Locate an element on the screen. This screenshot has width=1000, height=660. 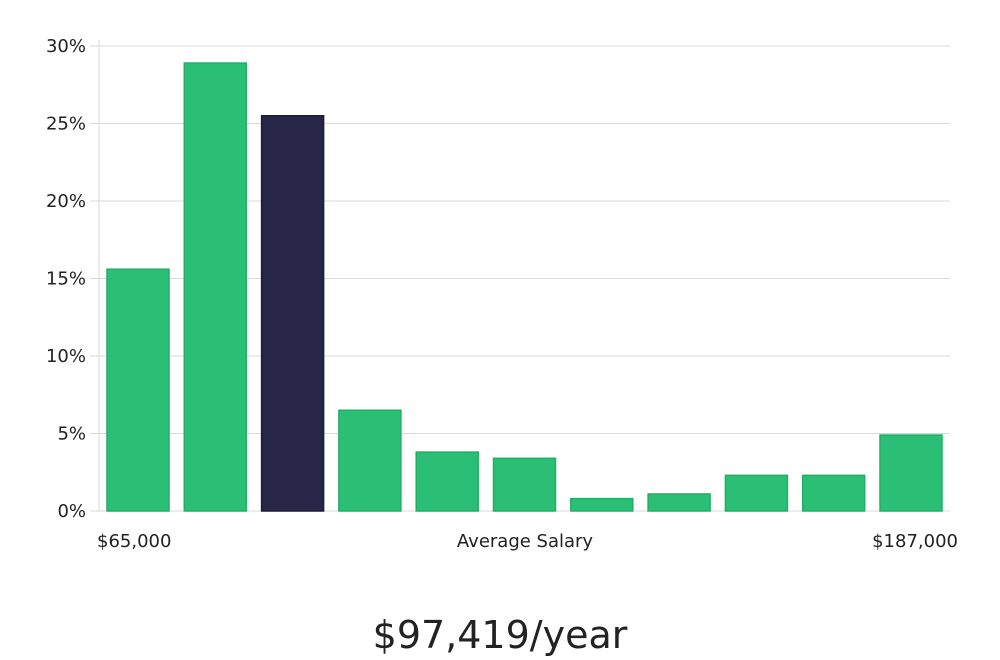
y-tick-label: 10% is located at coordinates (66, 356).